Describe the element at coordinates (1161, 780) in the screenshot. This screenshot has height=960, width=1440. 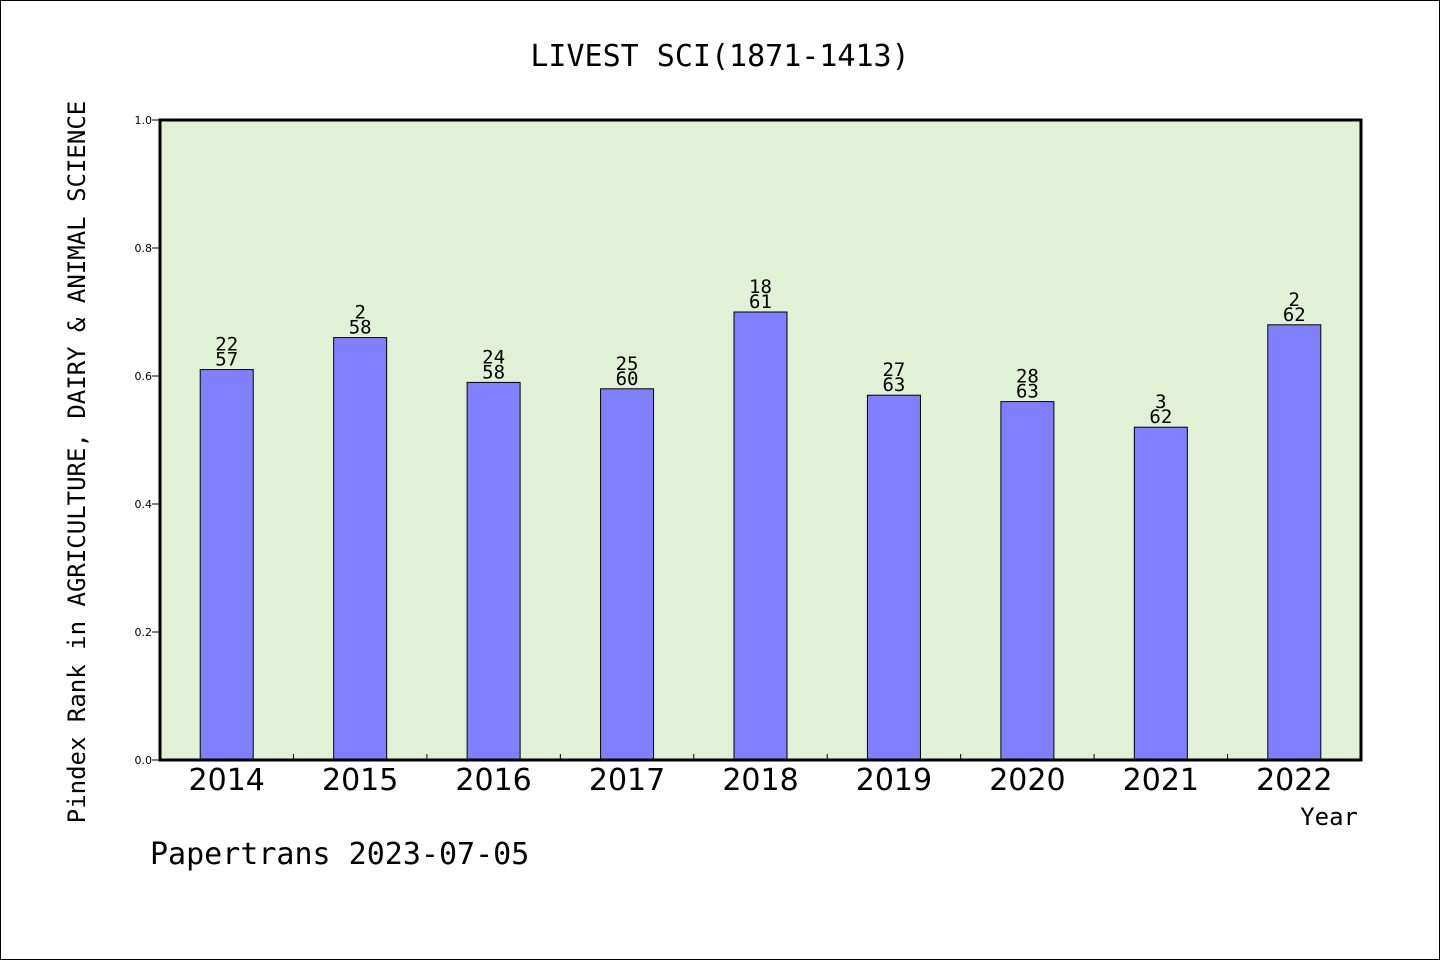
I see `x-tick-label: 2021` at that location.